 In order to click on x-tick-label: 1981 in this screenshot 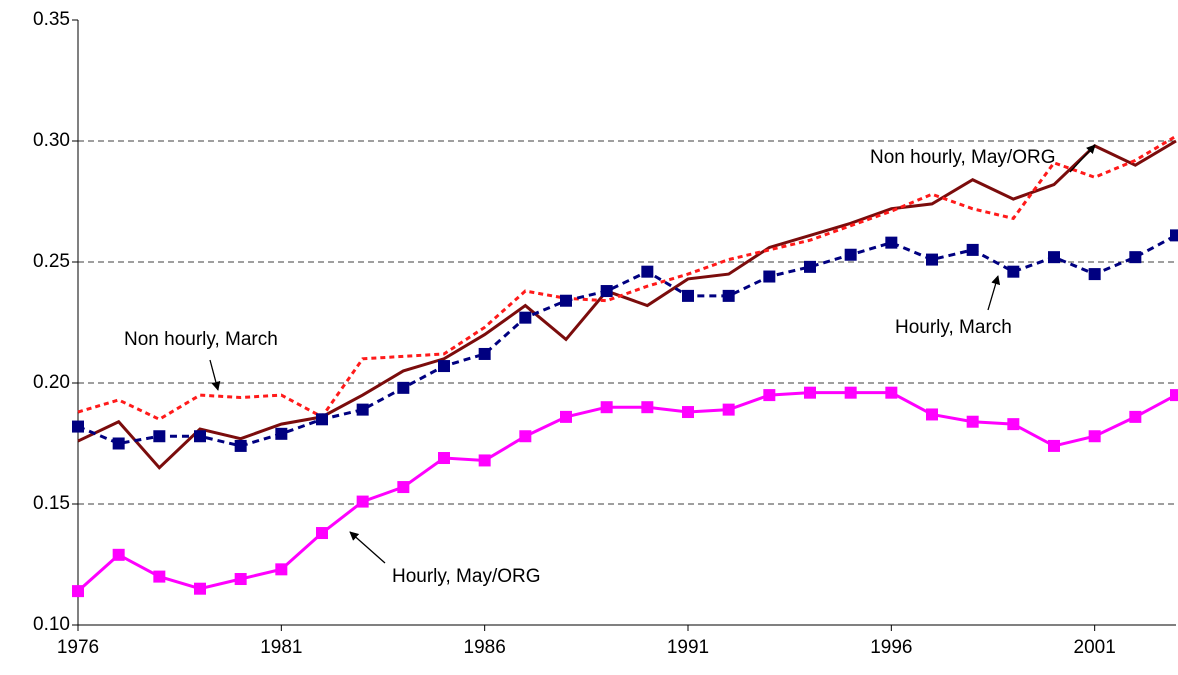, I will do `click(281, 647)`.